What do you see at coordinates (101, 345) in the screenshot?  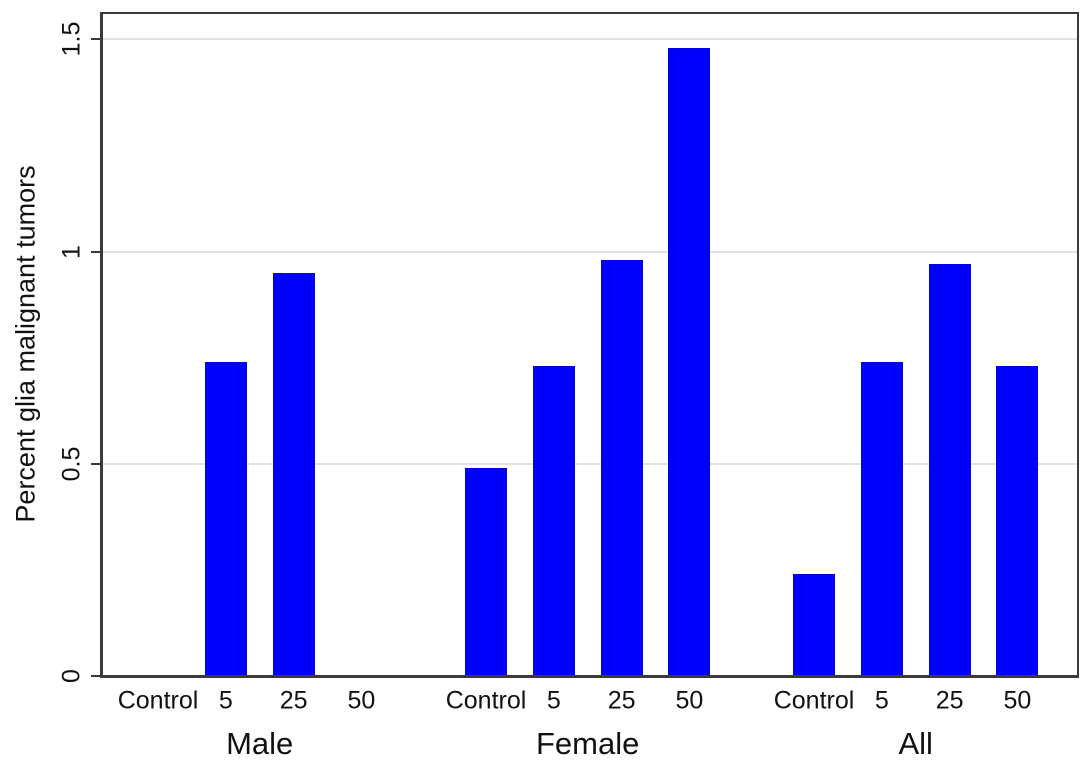 I see `y-axis-line` at bounding box center [101, 345].